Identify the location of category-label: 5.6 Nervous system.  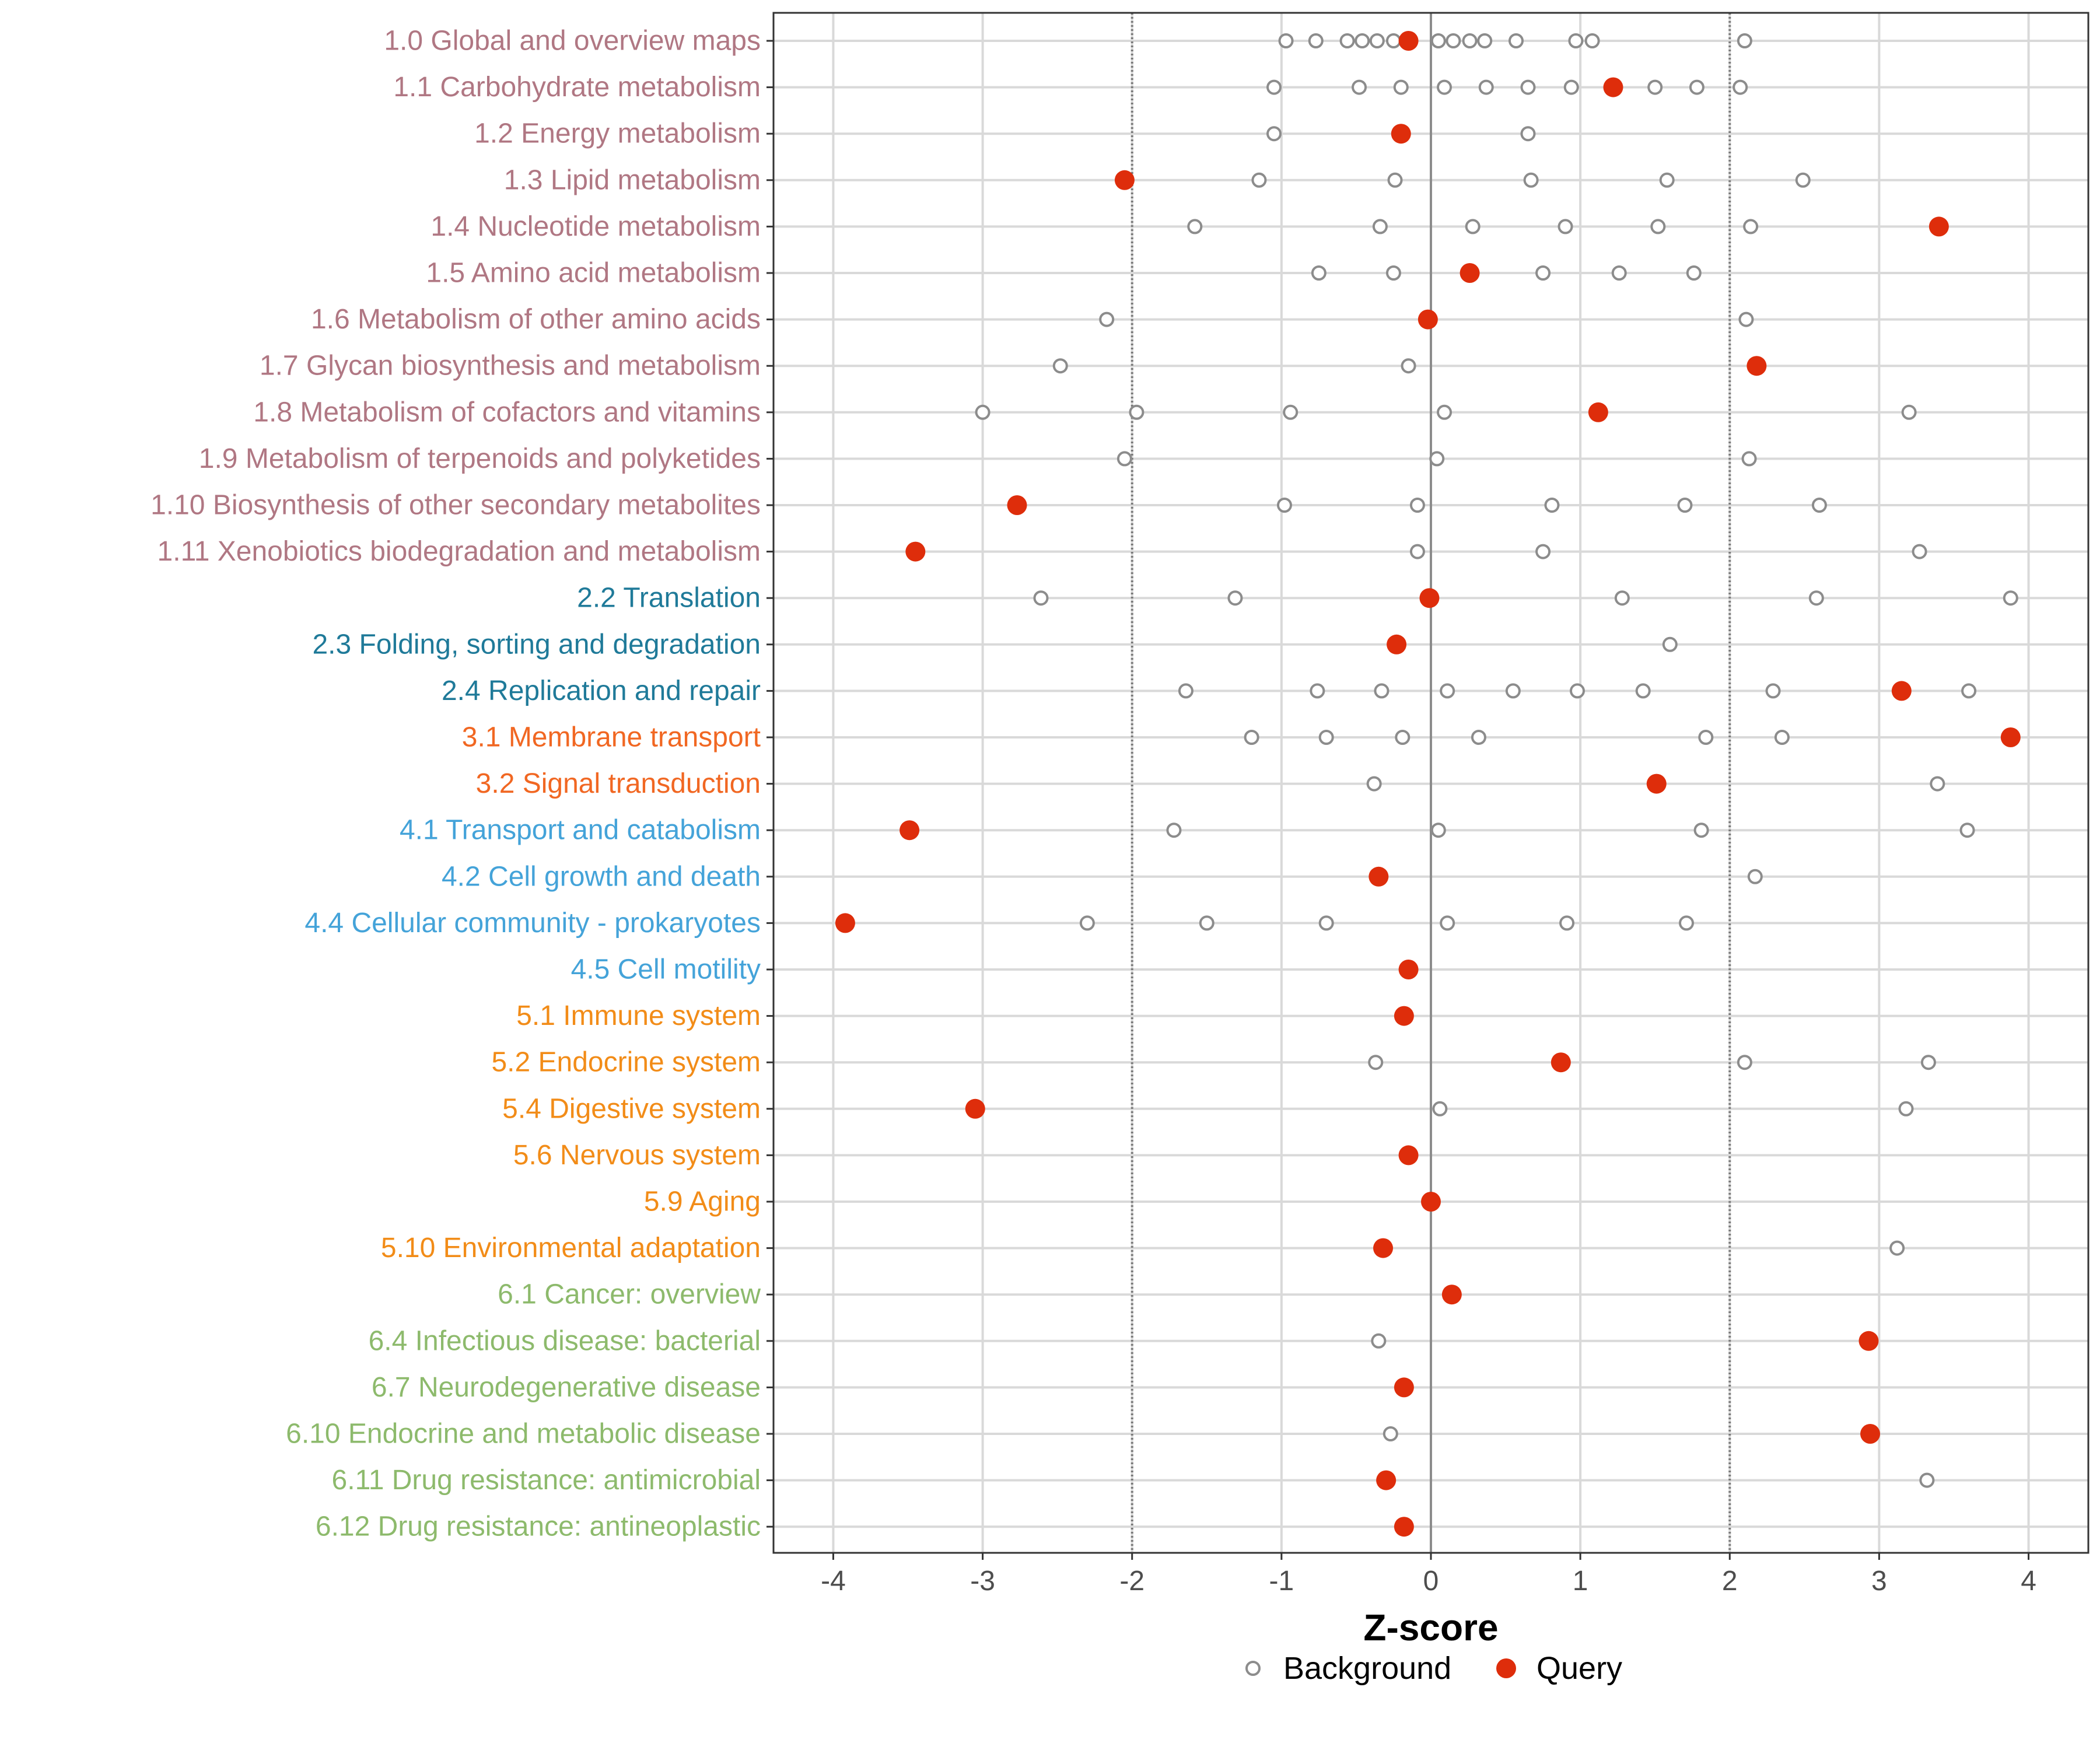
(637, 1155).